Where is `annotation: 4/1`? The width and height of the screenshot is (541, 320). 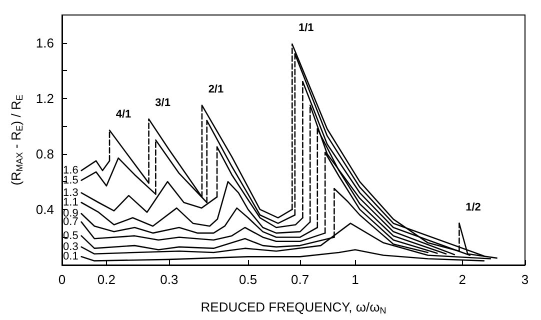
annotation: 4/1 is located at coordinates (124, 114).